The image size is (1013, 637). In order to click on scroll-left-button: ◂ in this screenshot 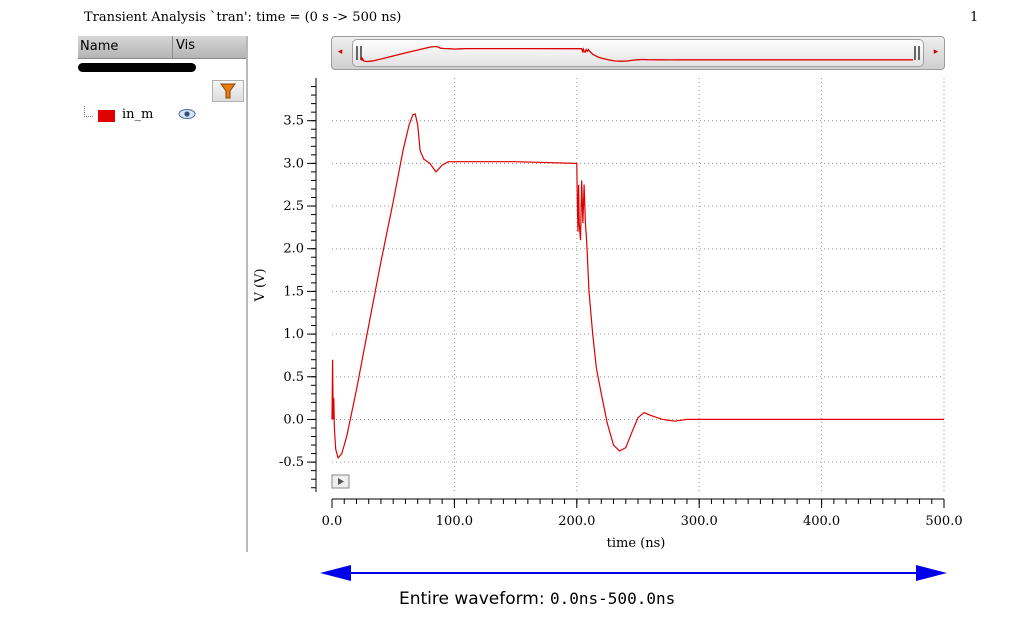, I will do `click(340, 52)`.